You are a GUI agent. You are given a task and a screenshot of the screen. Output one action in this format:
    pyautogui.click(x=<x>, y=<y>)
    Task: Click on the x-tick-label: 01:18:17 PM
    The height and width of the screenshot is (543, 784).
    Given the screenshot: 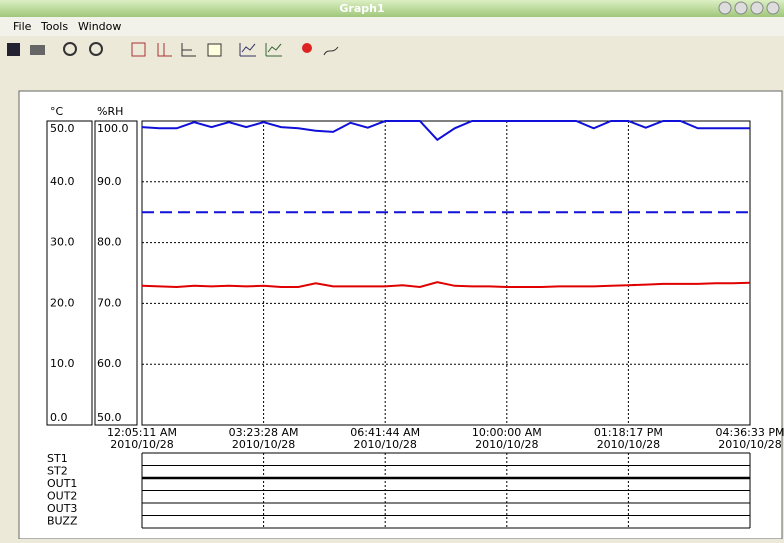 What is the action you would take?
    pyautogui.click(x=628, y=432)
    